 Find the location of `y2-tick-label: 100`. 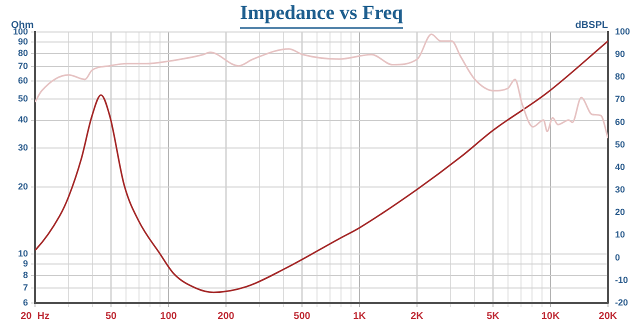

y2-tick-label: 100 is located at coordinates (622, 31).